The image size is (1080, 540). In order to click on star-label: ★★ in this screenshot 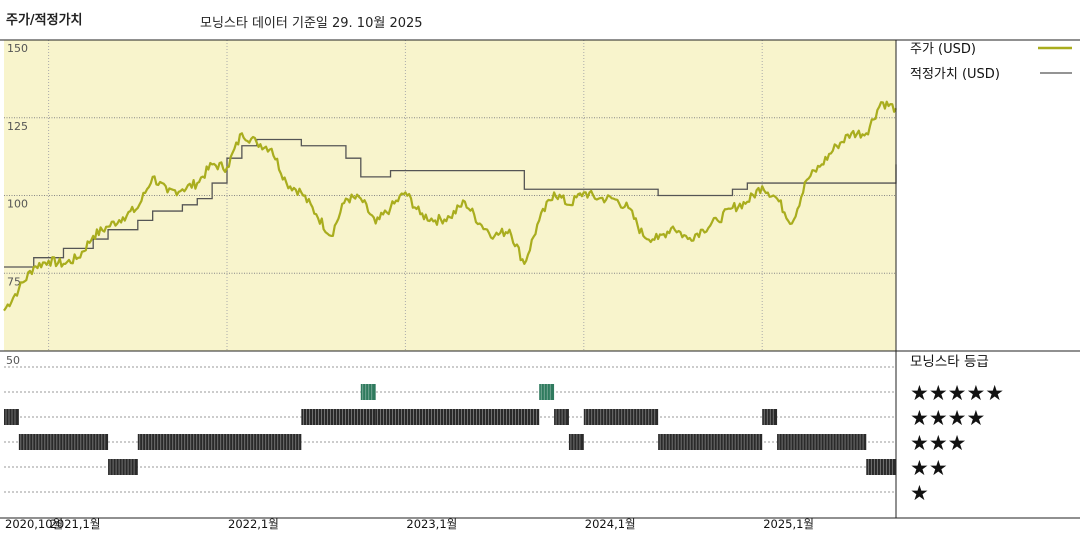, I will do `click(929, 468)`.